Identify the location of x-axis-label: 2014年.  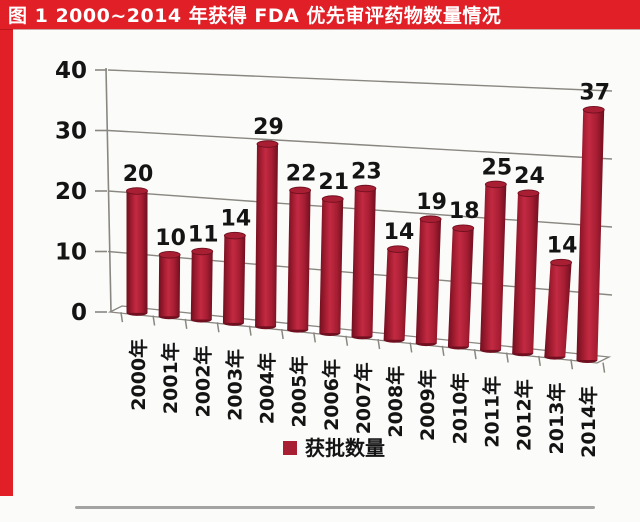
(588, 422).